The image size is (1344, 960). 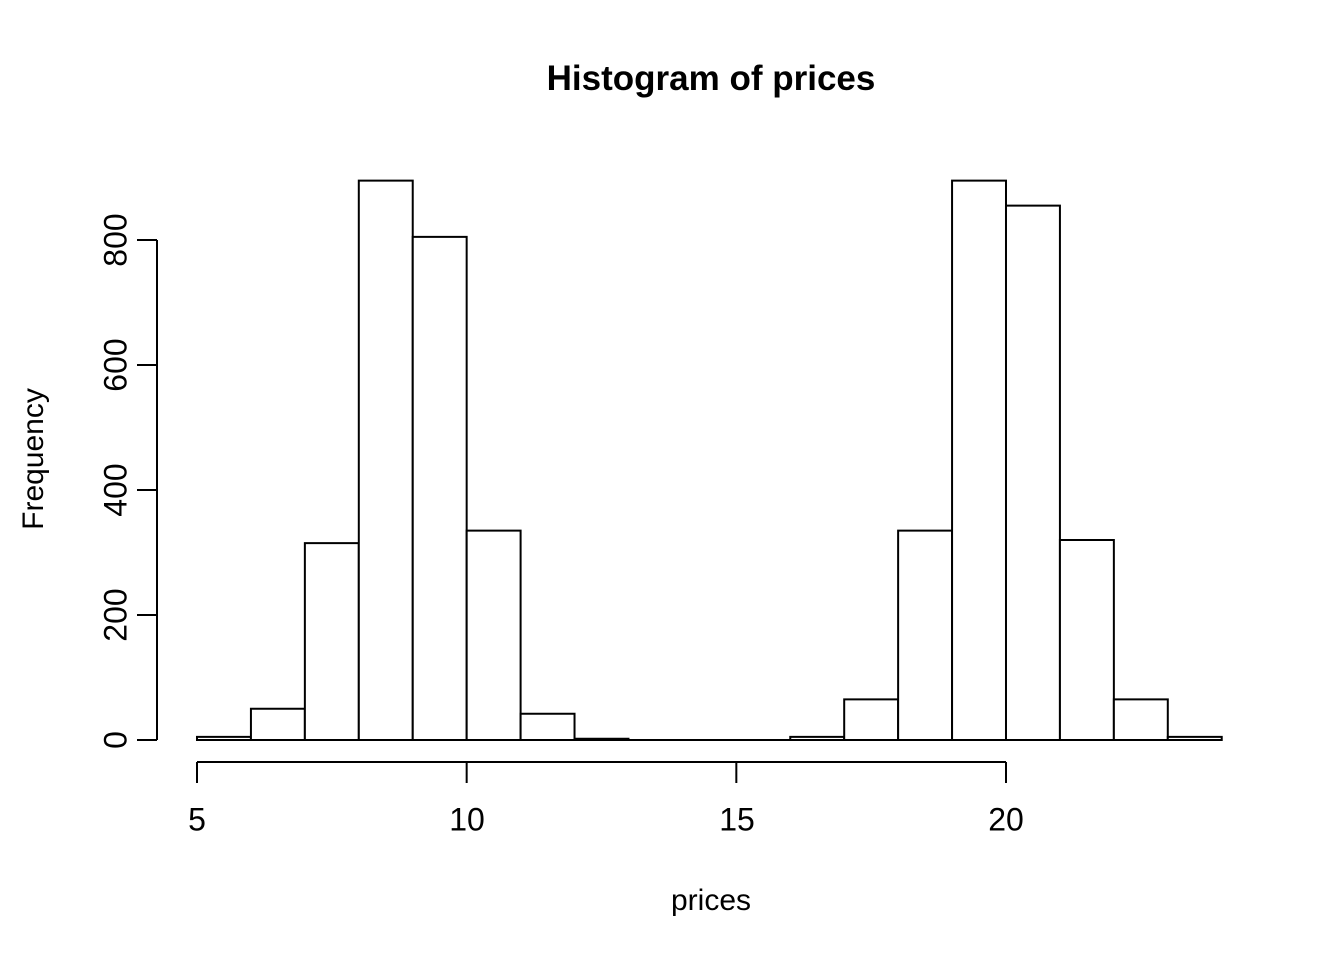 I want to click on x-axis-label: prices, so click(x=711, y=900).